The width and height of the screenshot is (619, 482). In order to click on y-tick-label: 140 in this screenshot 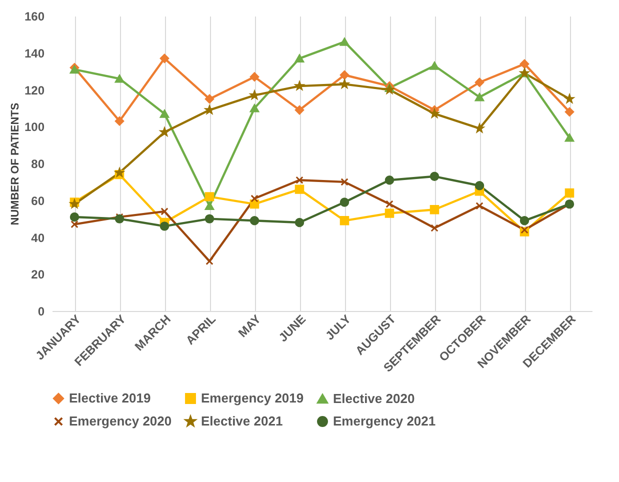, I will do `click(34, 53)`.